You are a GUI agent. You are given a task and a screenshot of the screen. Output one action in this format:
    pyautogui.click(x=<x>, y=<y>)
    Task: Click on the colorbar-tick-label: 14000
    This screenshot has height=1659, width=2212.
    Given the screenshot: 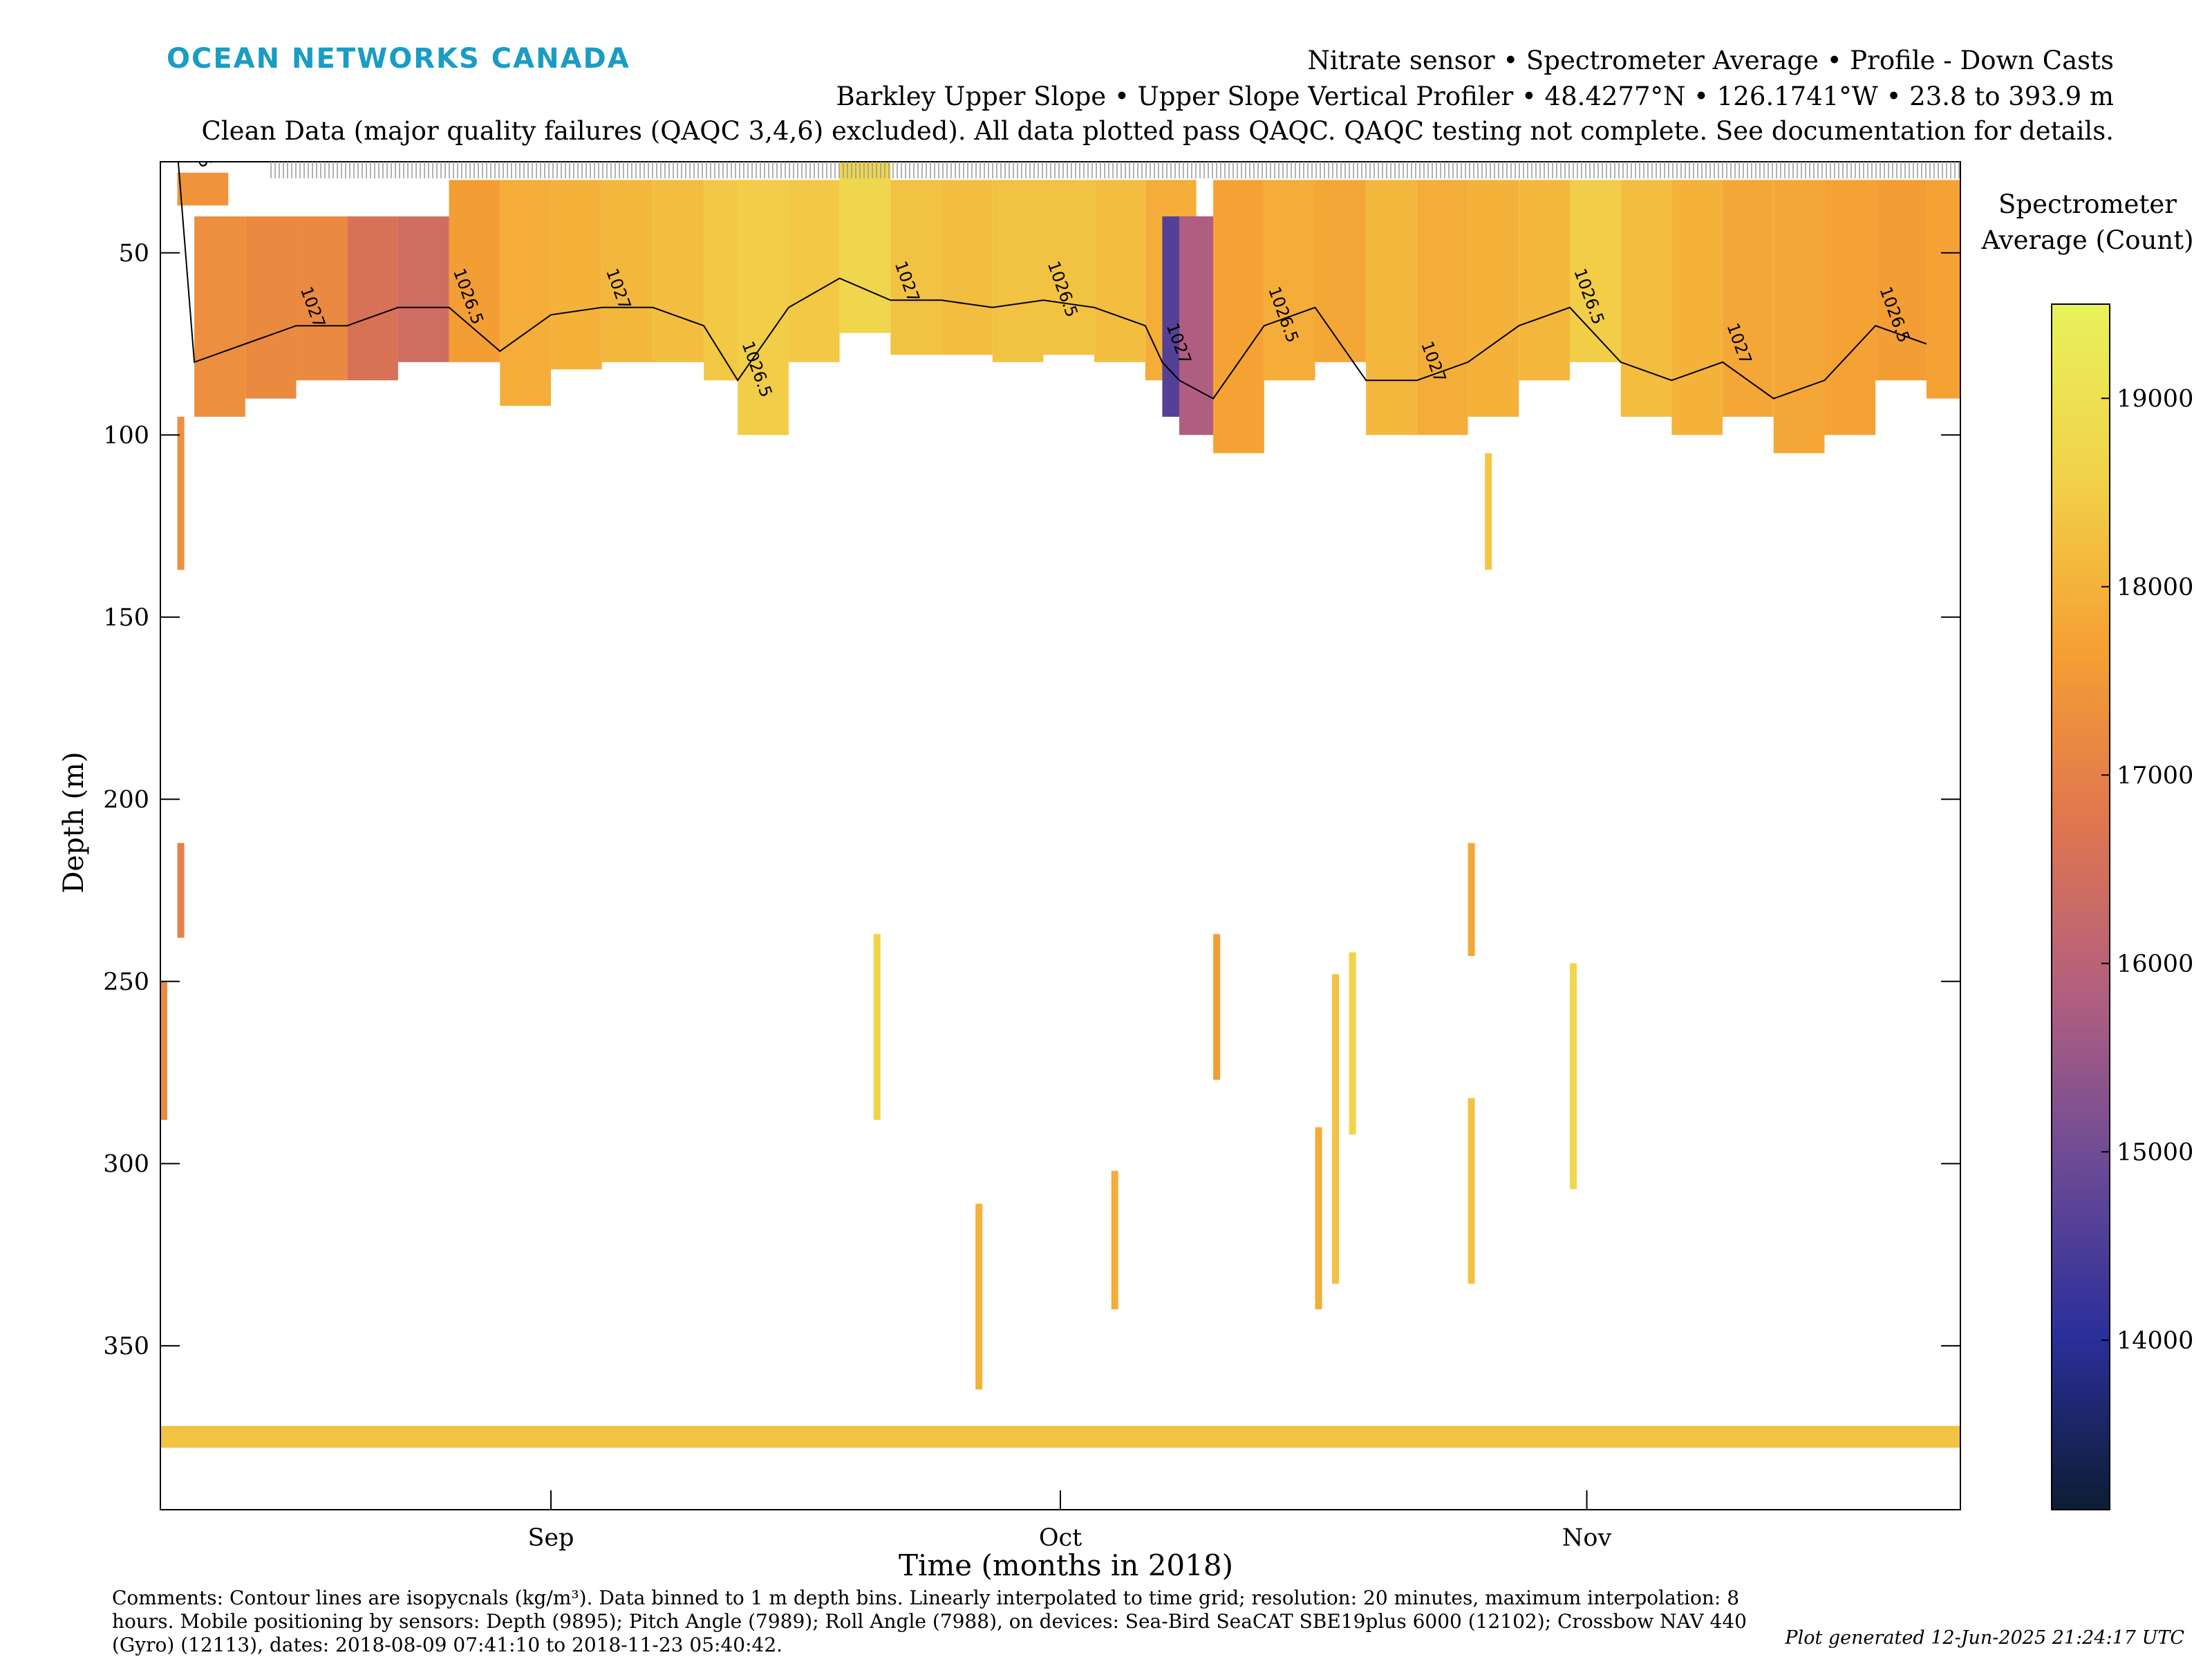 What is the action you would take?
    pyautogui.click(x=2155, y=1341)
    